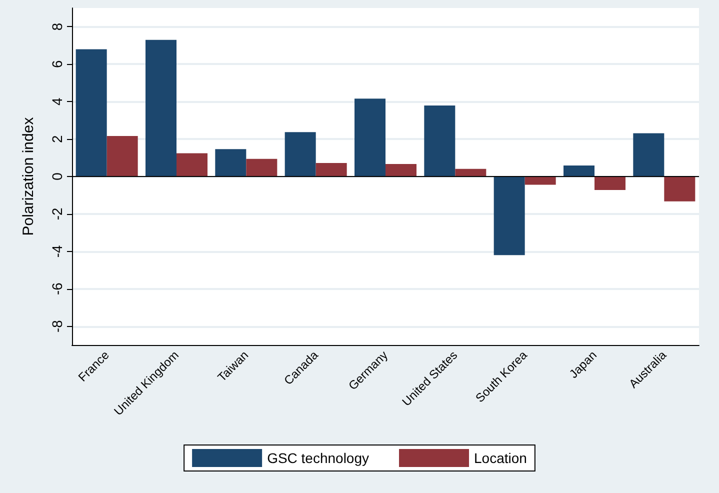 Image resolution: width=719 pixels, height=493 pixels. What do you see at coordinates (57, 326) in the screenshot?
I see `y-tick-label: -8` at bounding box center [57, 326].